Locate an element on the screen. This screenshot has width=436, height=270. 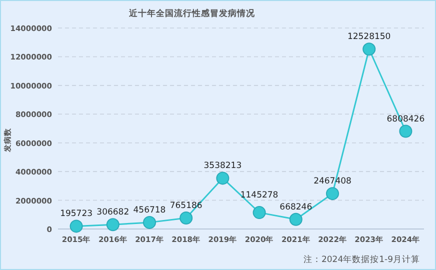
data-label: 3538213 is located at coordinates (223, 166).